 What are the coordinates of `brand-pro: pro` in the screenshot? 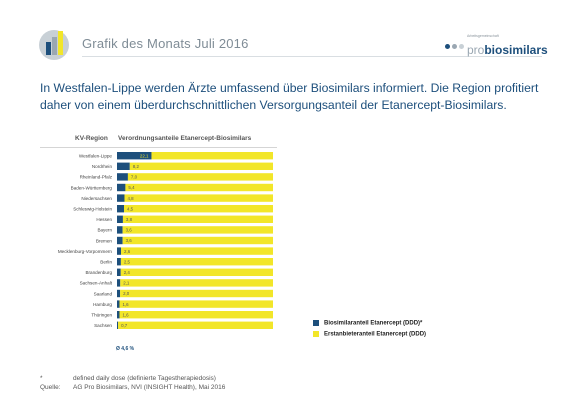 It's located at (476, 50).